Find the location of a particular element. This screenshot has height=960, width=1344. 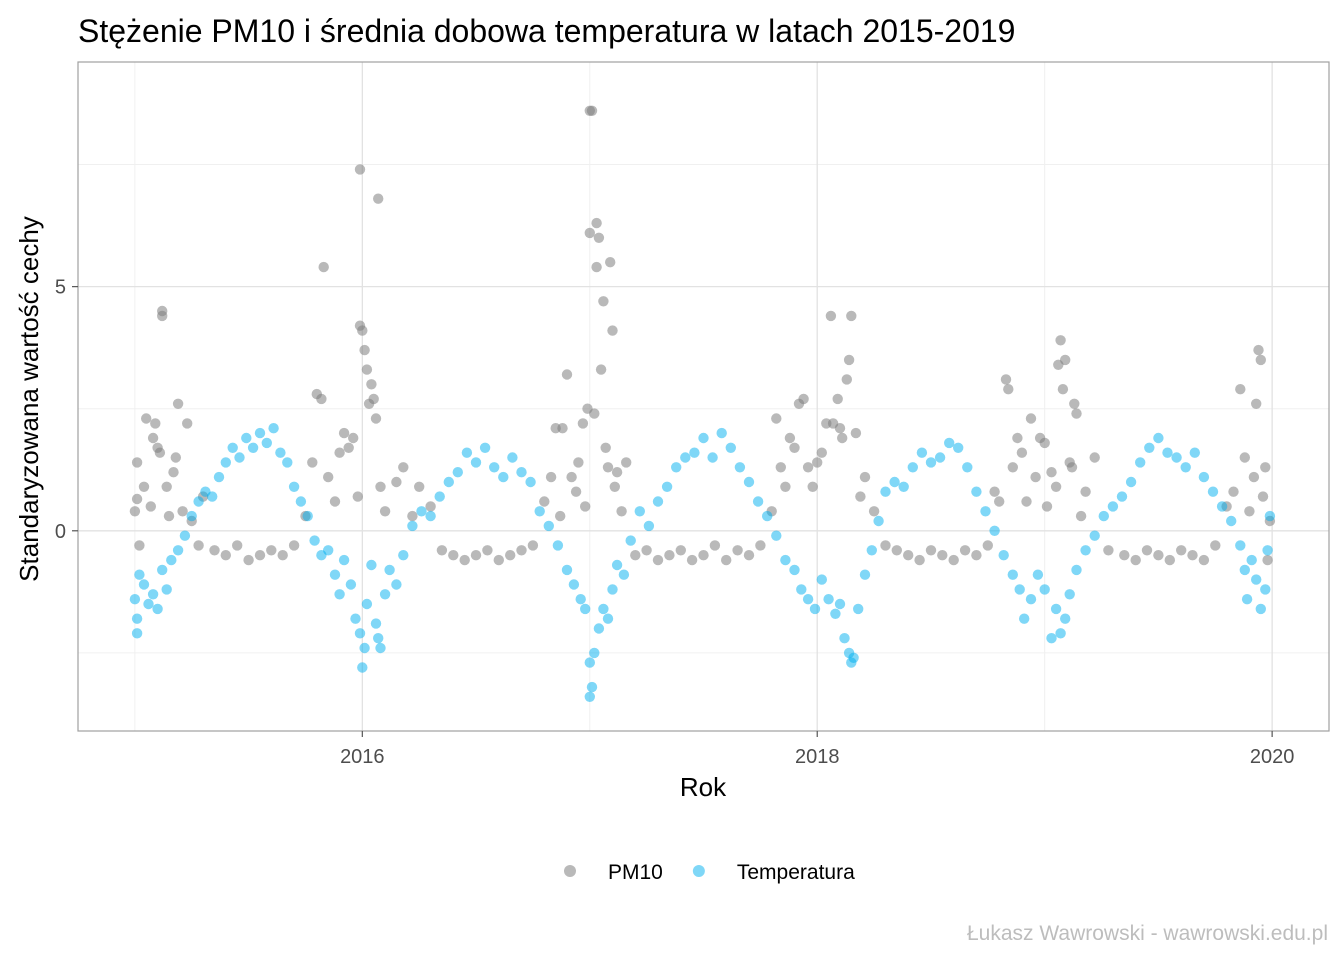

x-tick-label: 2020 is located at coordinates (1272, 757).